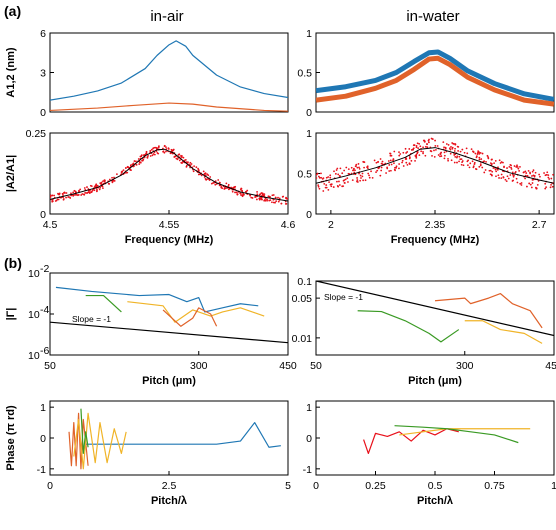  I want to click on y-tick-label: 0, so click(309, 113).